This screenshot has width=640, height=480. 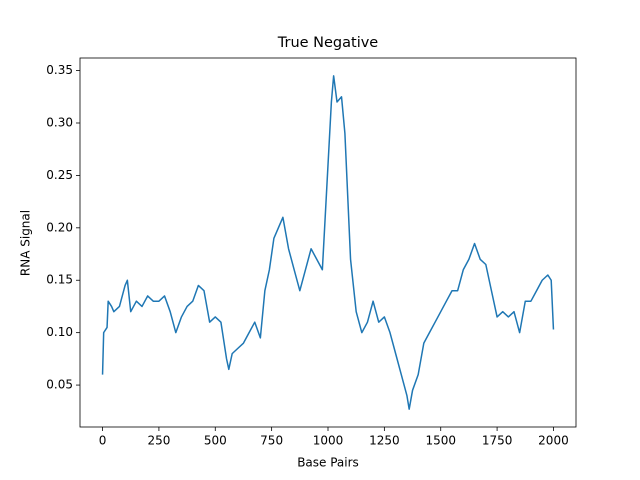 I want to click on chart-title: True Negative, so click(x=328, y=43).